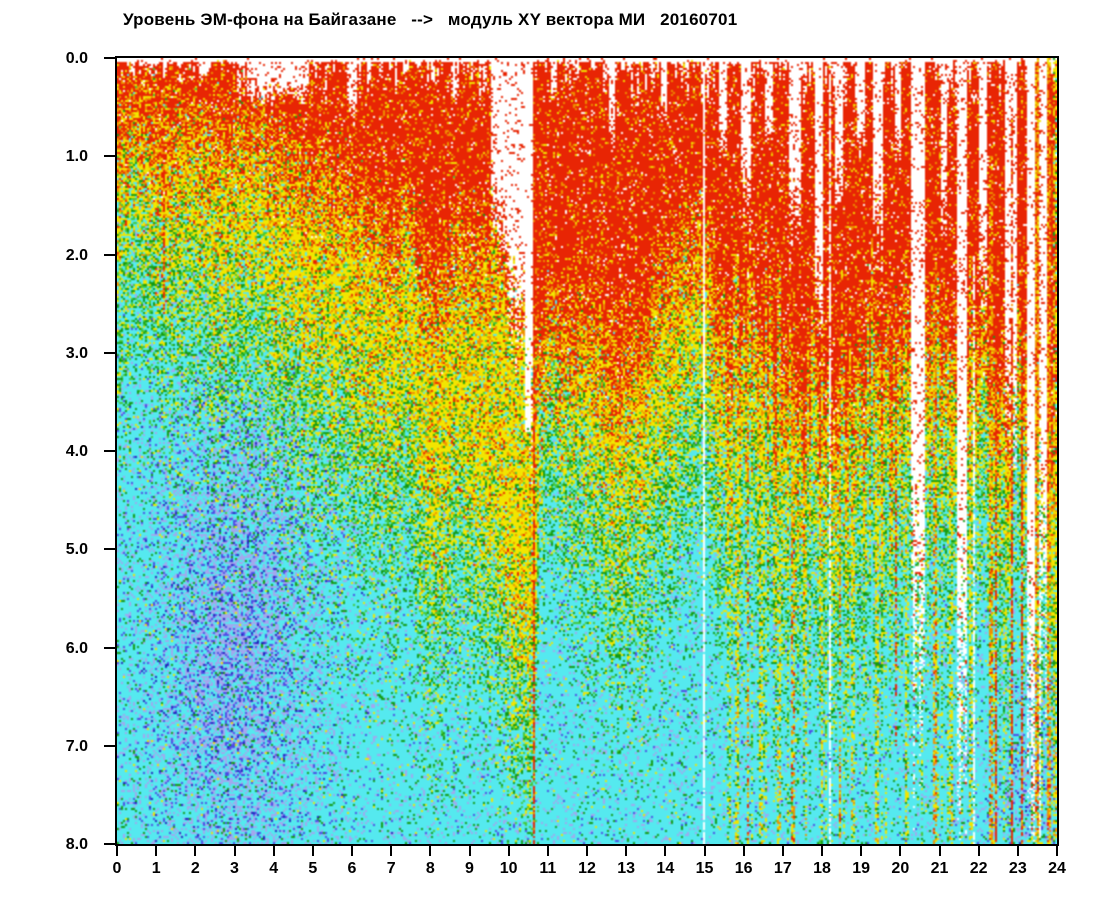  What do you see at coordinates (117, 868) in the screenshot?
I see `x-tick-label: 0` at bounding box center [117, 868].